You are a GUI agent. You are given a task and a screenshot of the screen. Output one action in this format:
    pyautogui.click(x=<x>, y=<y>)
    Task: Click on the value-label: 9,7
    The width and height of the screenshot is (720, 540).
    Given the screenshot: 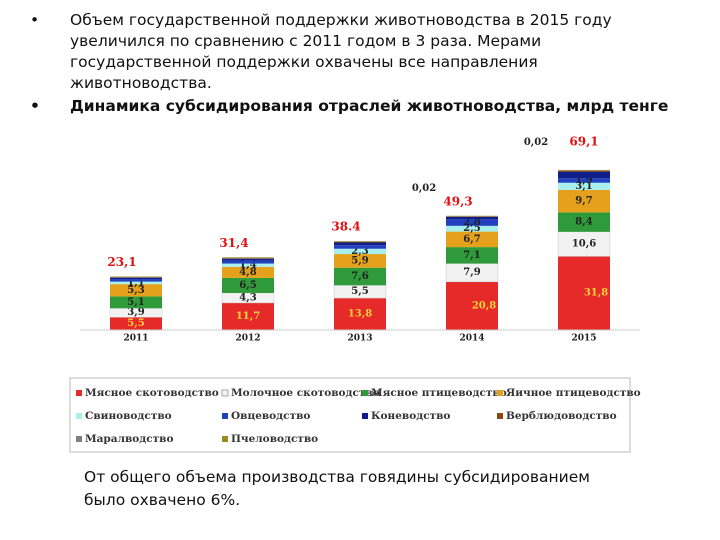 What is the action you would take?
    pyautogui.click(x=583, y=201)
    